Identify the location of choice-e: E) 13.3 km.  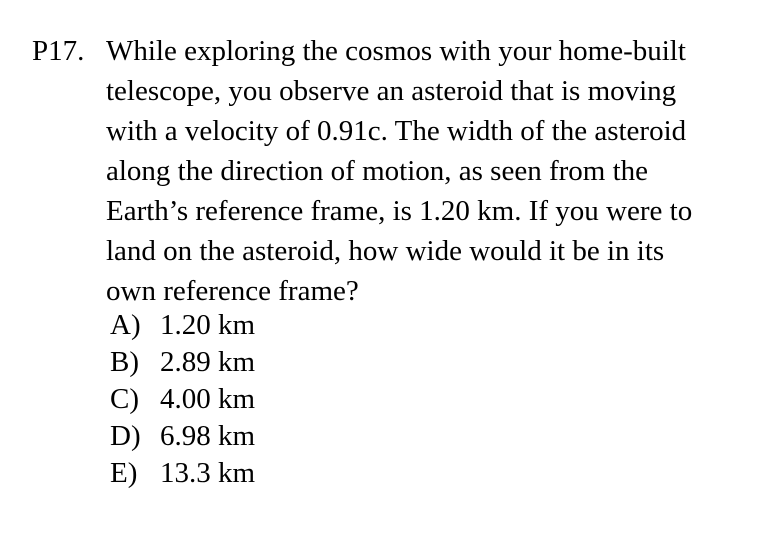
(182, 473).